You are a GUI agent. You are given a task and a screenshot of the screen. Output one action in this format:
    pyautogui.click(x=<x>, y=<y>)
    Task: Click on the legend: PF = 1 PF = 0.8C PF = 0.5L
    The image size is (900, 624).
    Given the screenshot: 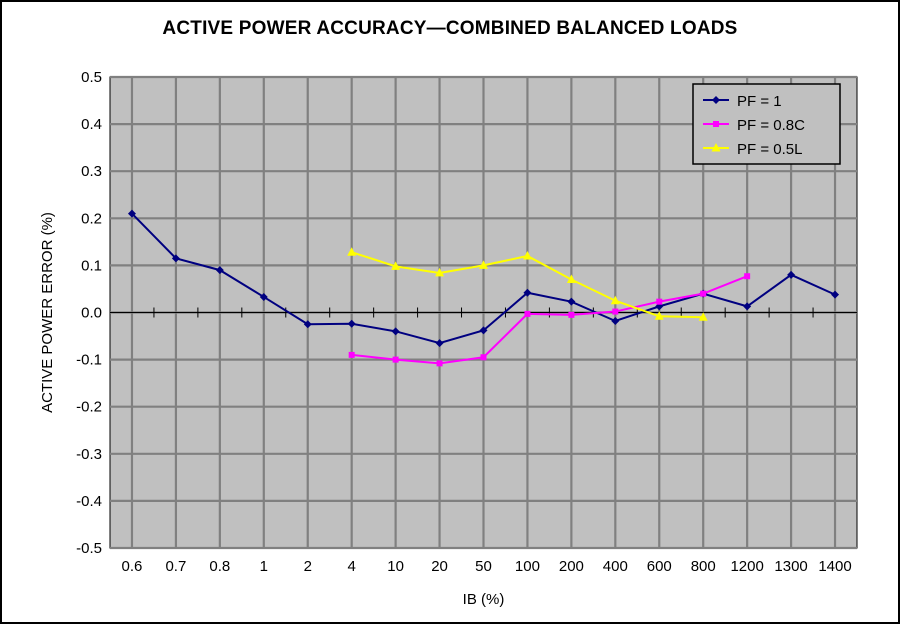 What is the action you would take?
    pyautogui.click(x=766, y=124)
    